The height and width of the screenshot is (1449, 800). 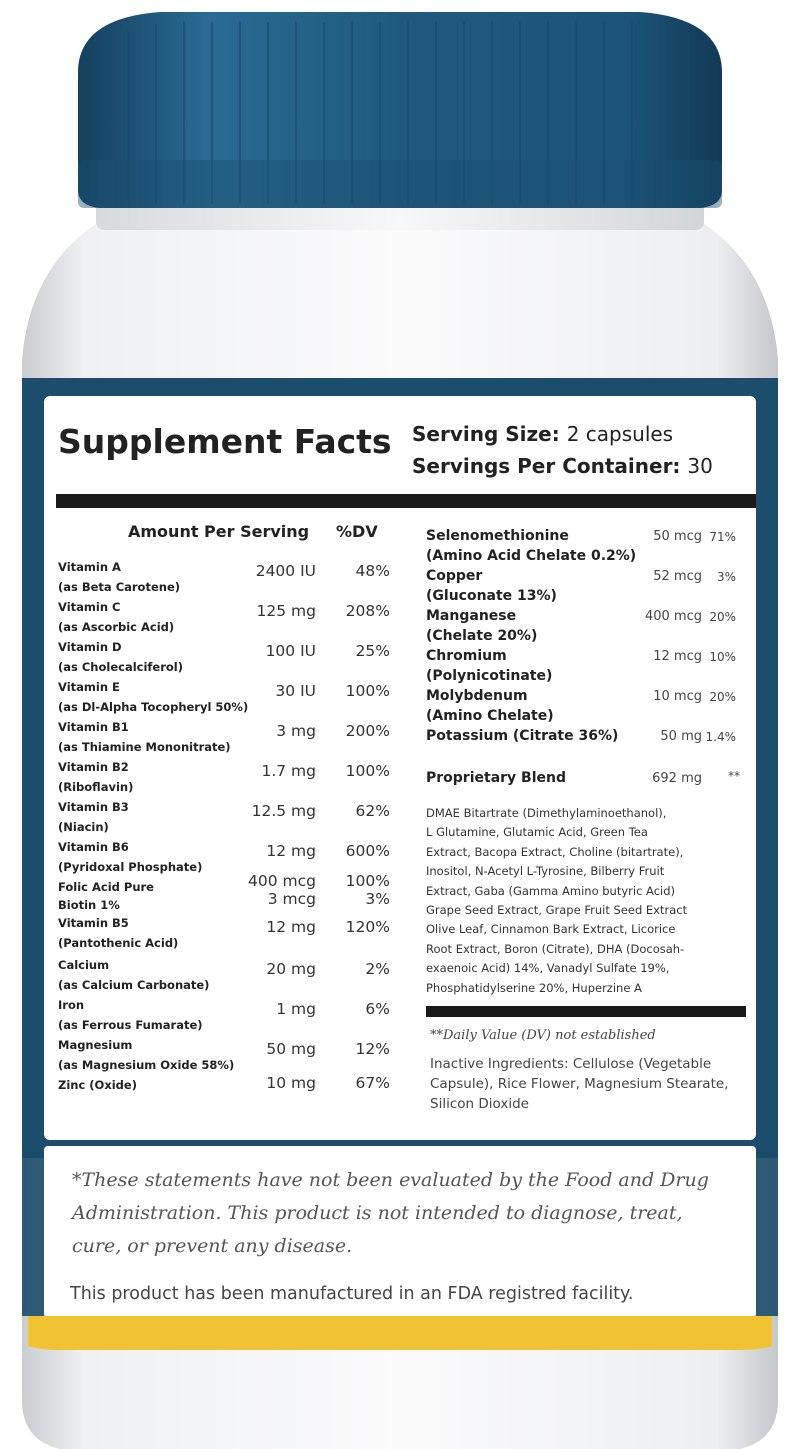 I want to click on serving-size: Serving Size: 2 capsules, so click(x=543, y=434).